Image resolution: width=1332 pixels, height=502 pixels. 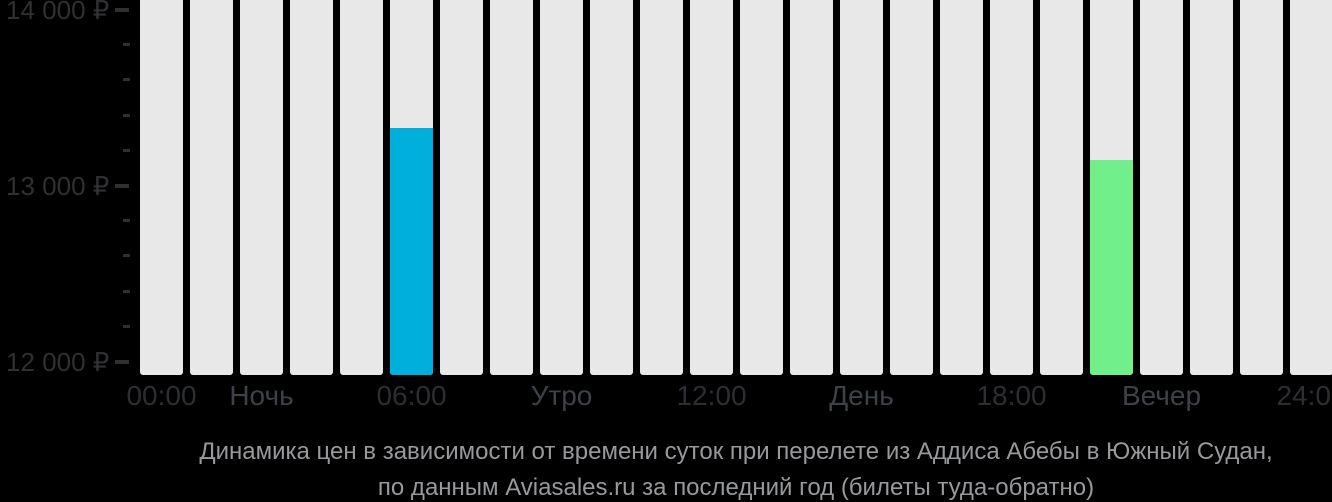 What do you see at coordinates (1161, 395) in the screenshot?
I see `x-axis-label-Вечер: Вечер` at bounding box center [1161, 395].